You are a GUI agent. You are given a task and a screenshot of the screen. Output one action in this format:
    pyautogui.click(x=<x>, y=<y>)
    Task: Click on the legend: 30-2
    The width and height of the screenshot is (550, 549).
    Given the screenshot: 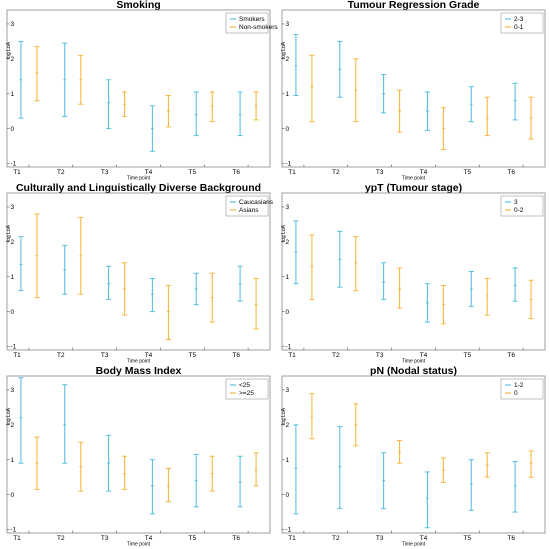 What is the action you would take?
    pyautogui.click(x=522, y=206)
    